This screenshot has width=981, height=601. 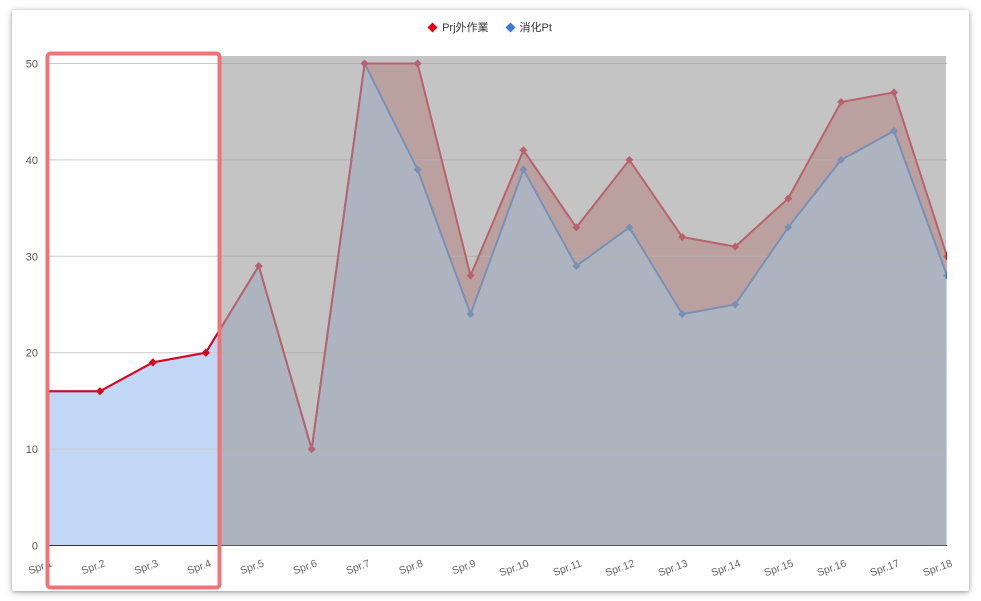 I want to click on x-tick-label: Spr.2, so click(x=93, y=567).